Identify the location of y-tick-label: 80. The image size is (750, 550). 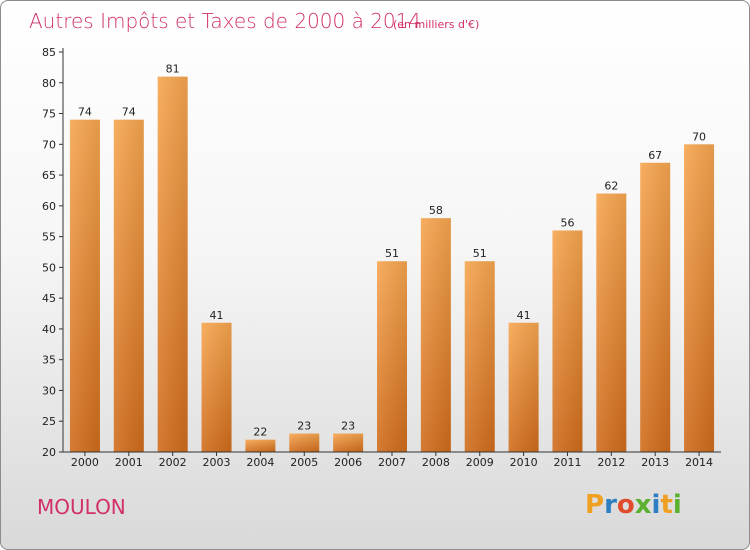
(49, 83).